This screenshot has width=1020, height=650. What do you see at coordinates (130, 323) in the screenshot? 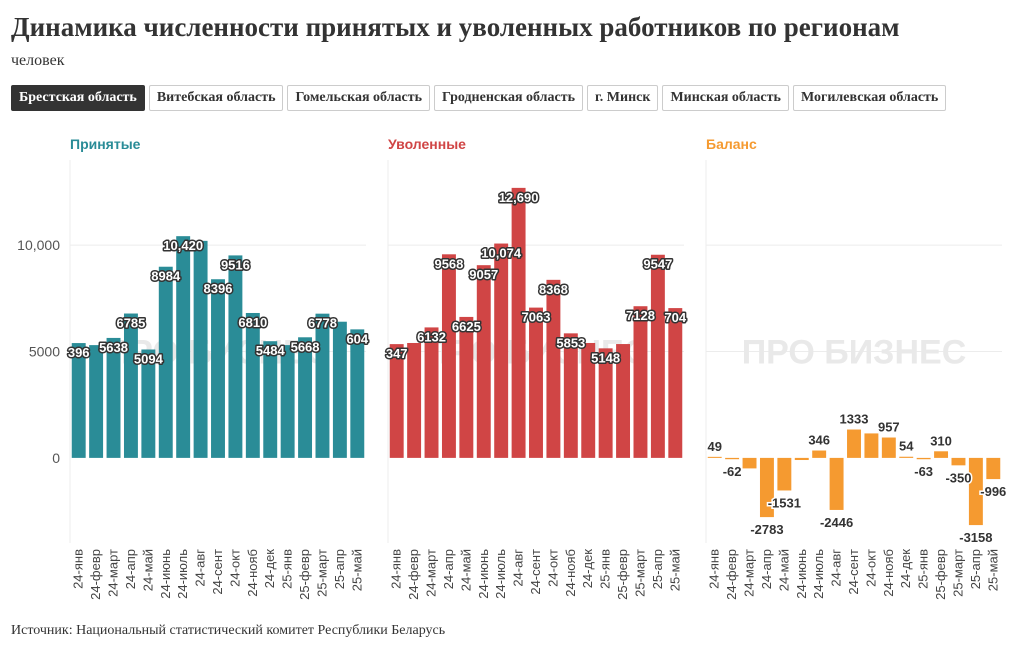
I see `data-label-24-апр-0: 6785` at bounding box center [130, 323].